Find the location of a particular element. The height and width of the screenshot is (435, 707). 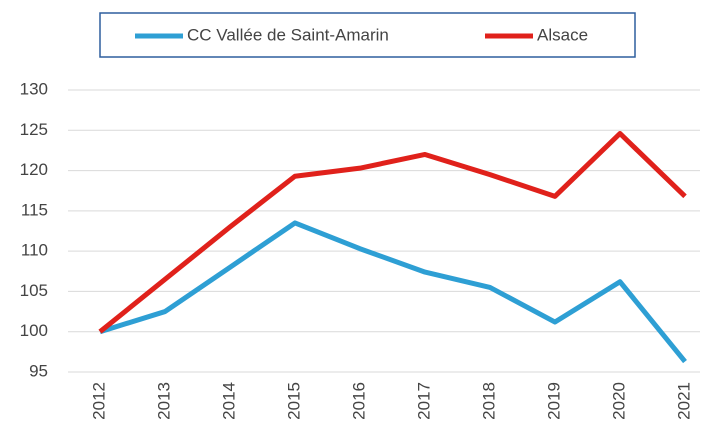

legend-box is located at coordinates (367, 35).